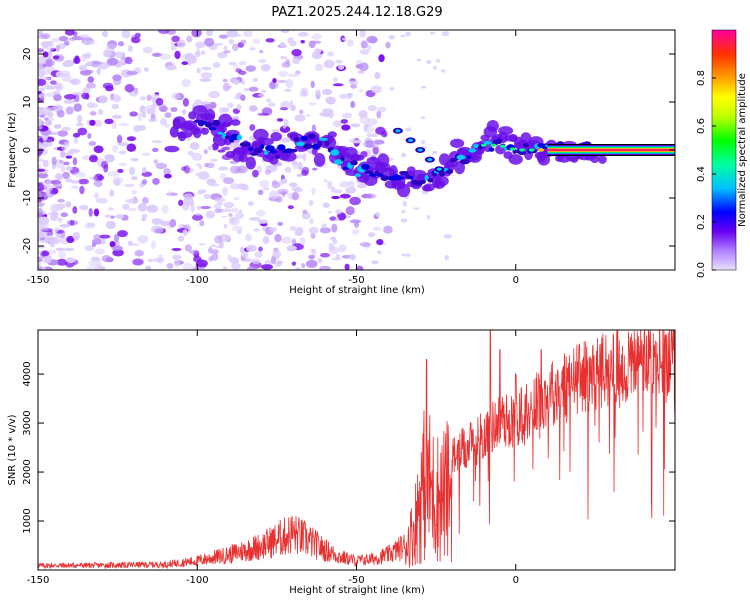  I want to click on y-tick-label: 3000, so click(27, 422).